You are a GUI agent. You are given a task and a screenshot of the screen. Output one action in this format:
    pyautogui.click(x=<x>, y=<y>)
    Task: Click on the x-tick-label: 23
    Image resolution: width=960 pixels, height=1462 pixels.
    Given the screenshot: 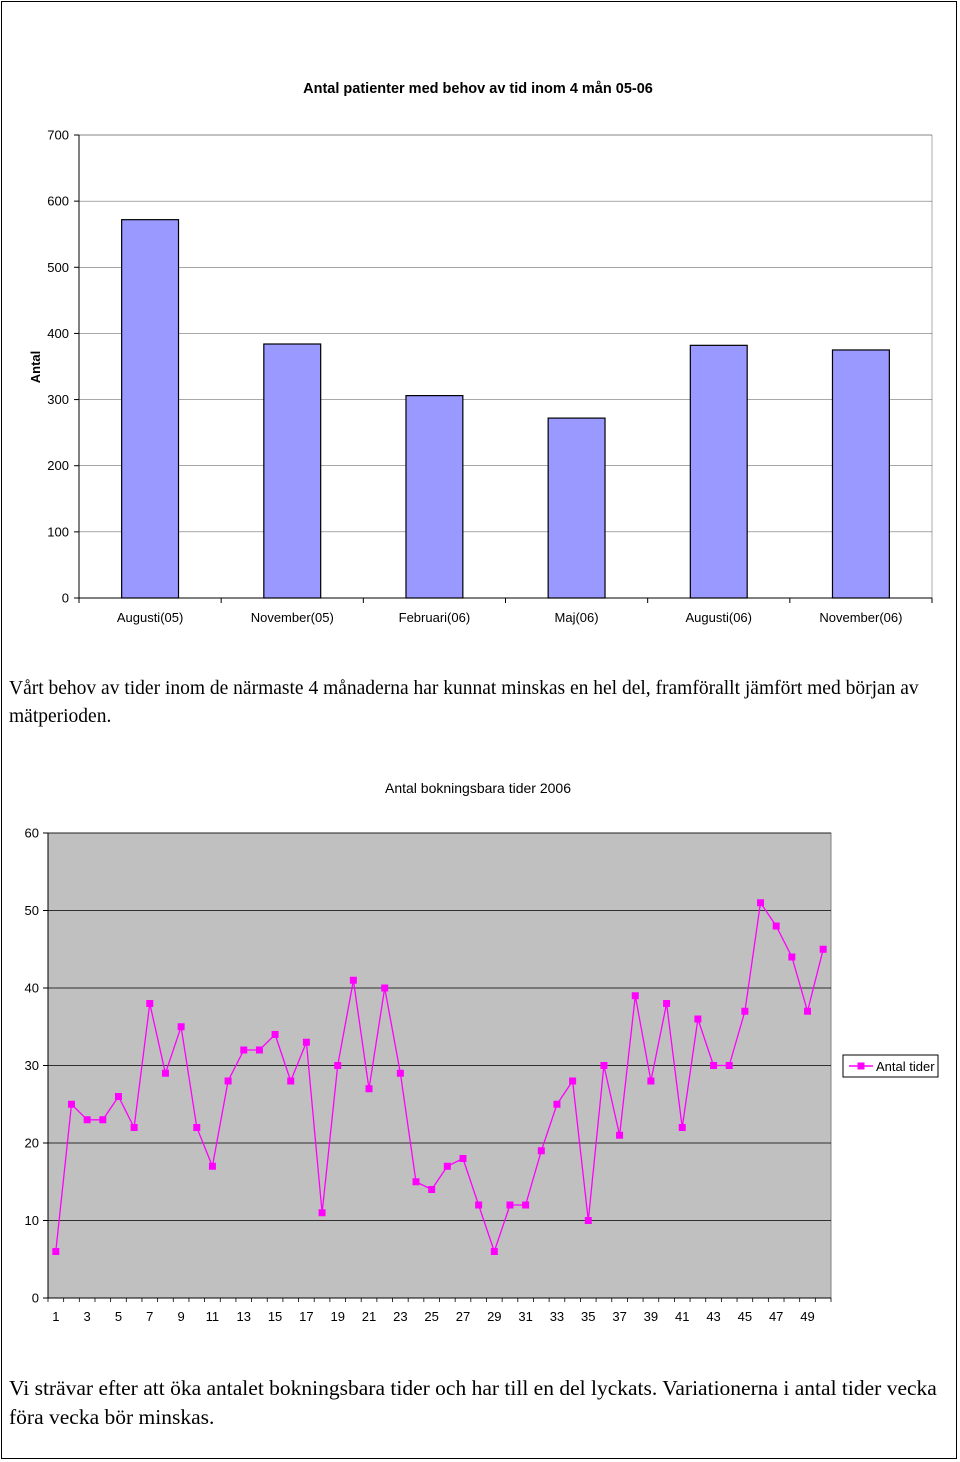 What is the action you would take?
    pyautogui.click(x=400, y=1316)
    